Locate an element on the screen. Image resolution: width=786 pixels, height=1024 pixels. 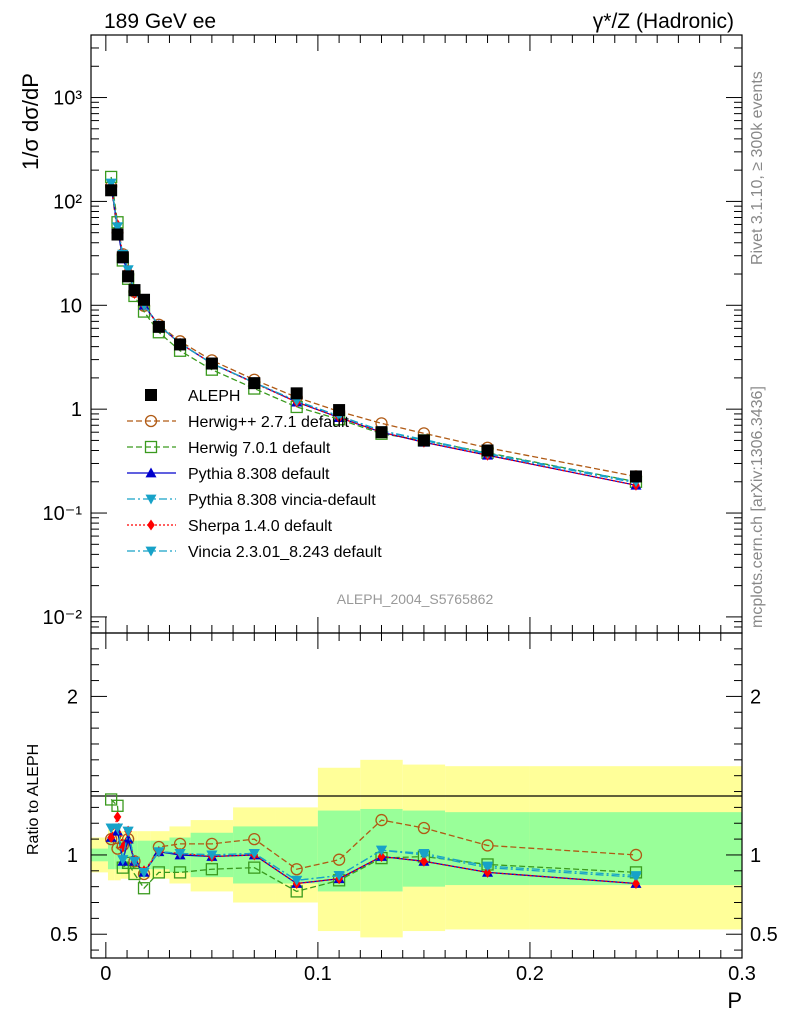
mcplots-label: mcplots.cern.ch [arXiv:1306.3436] is located at coordinates (757, 507).